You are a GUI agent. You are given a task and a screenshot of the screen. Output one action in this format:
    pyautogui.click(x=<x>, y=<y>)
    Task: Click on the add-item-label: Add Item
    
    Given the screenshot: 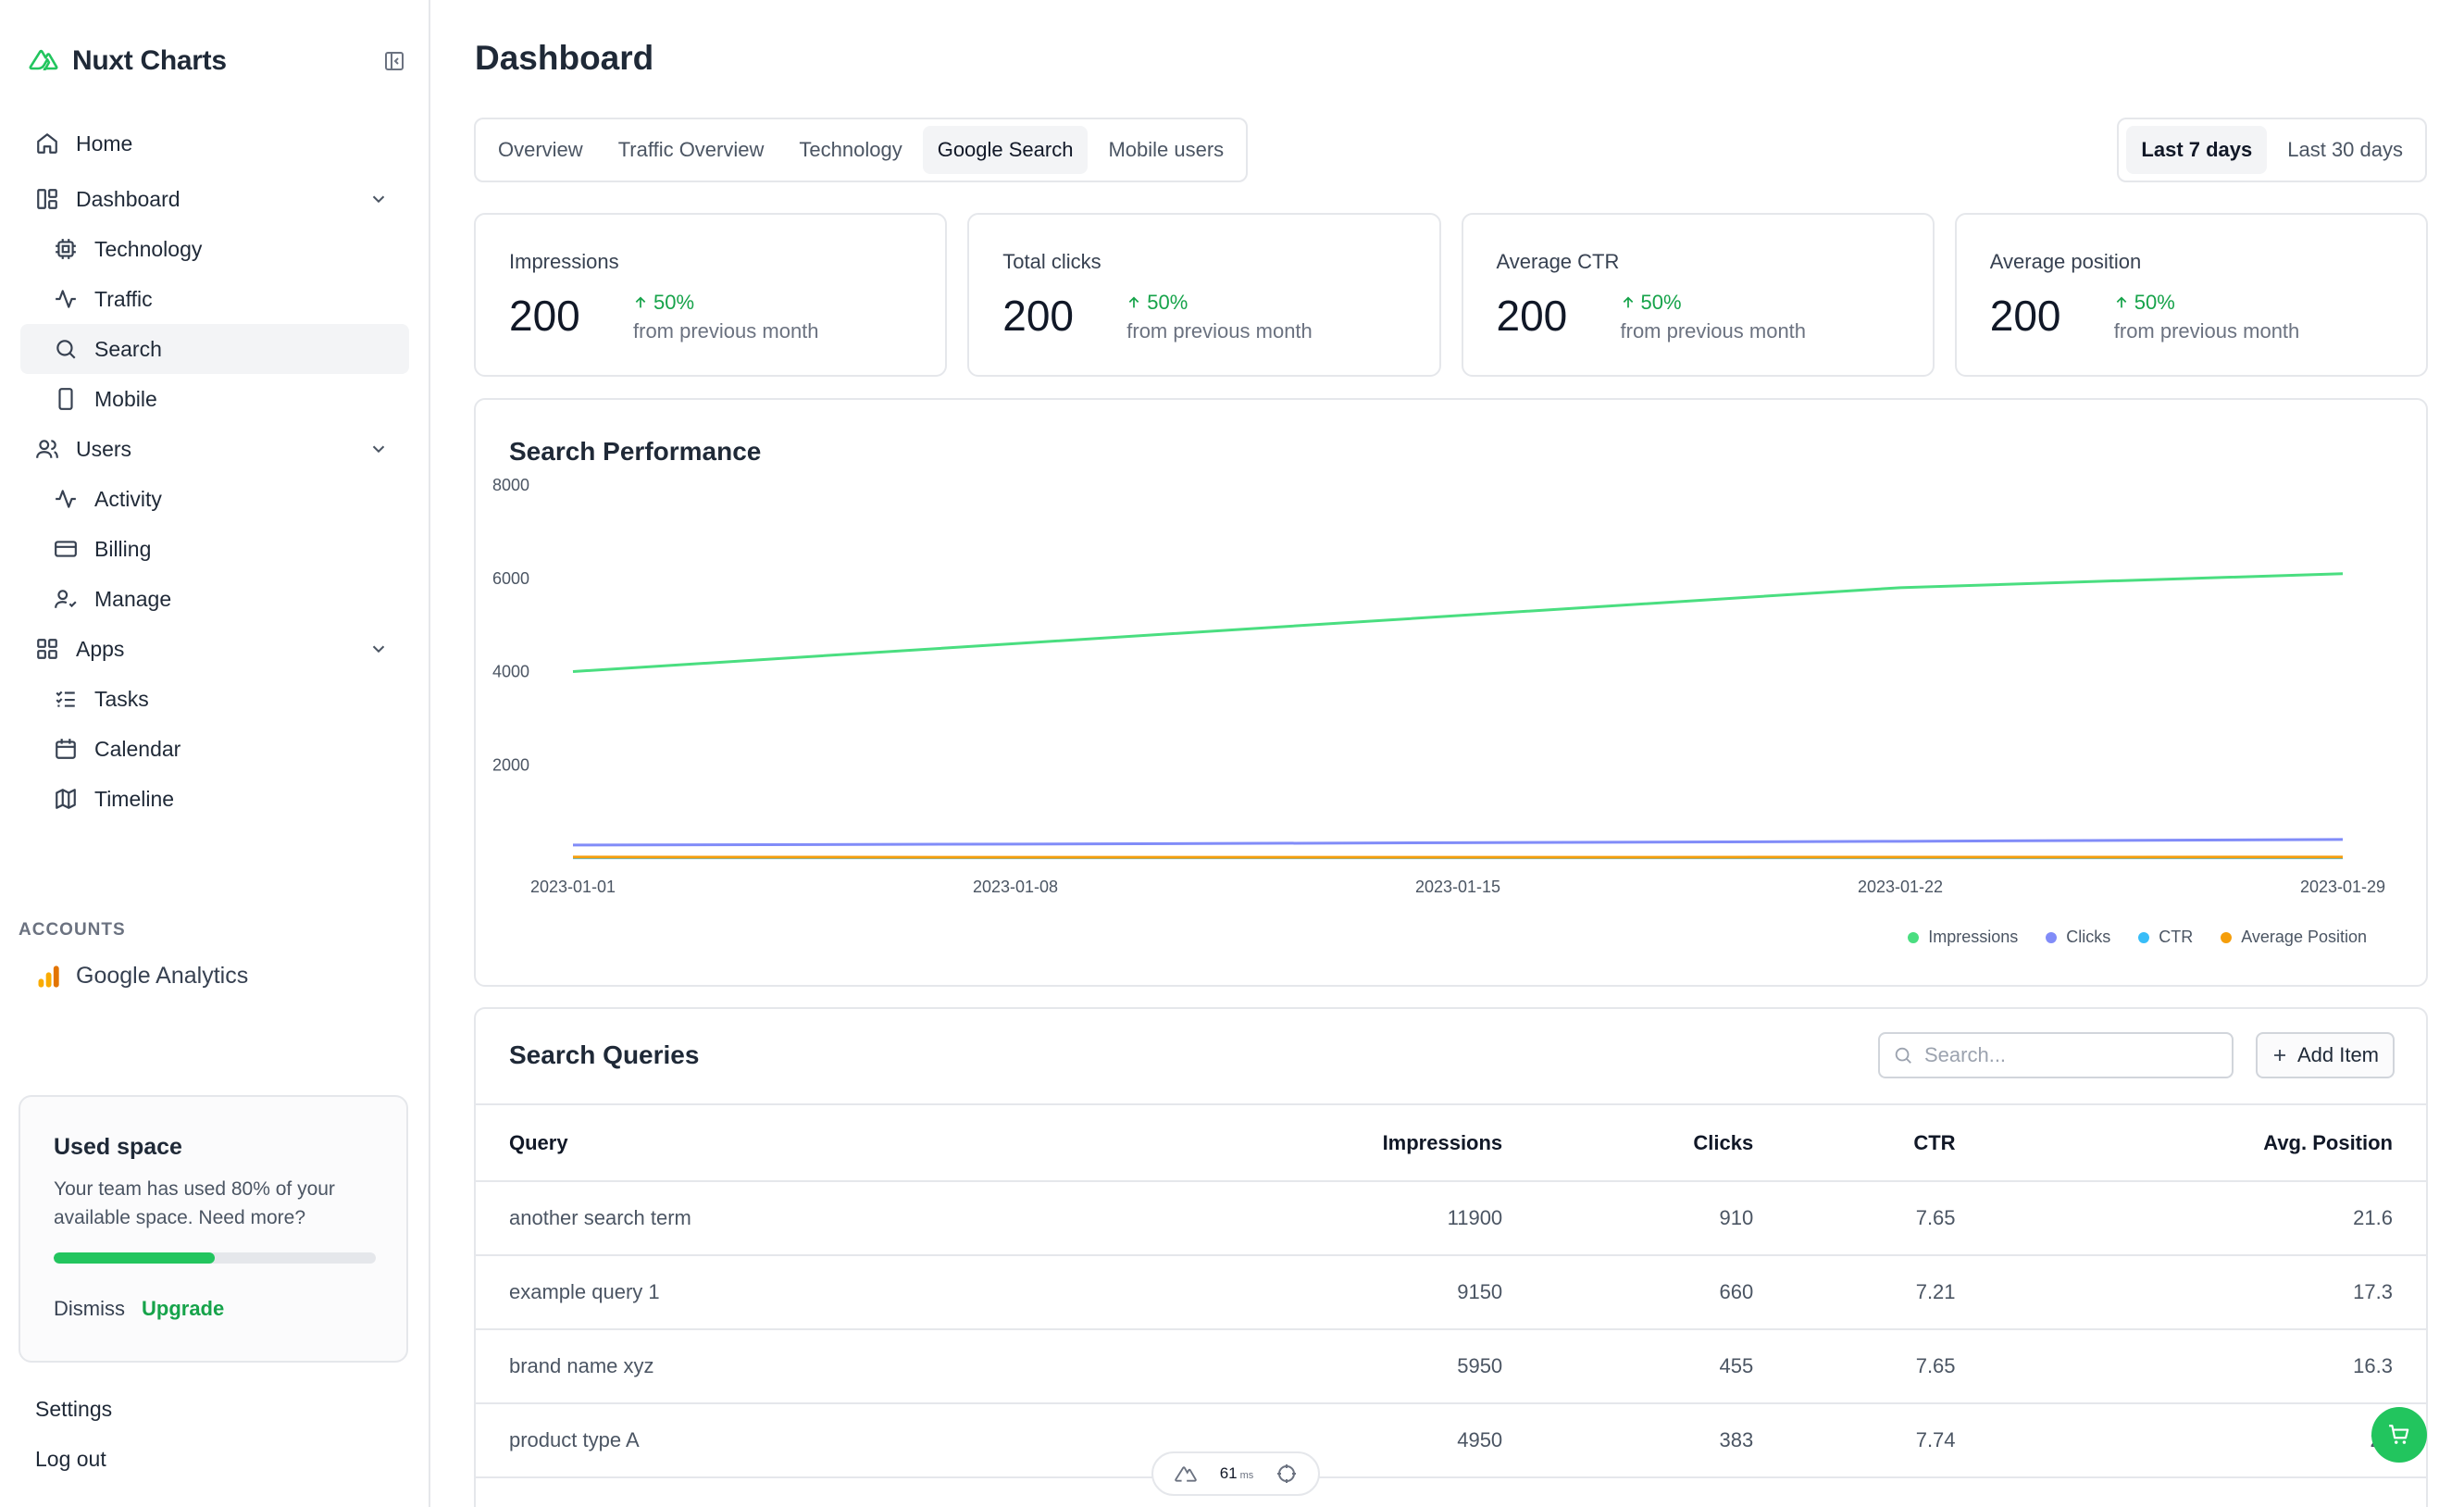 What is the action you would take?
    pyautogui.click(x=2338, y=1054)
    